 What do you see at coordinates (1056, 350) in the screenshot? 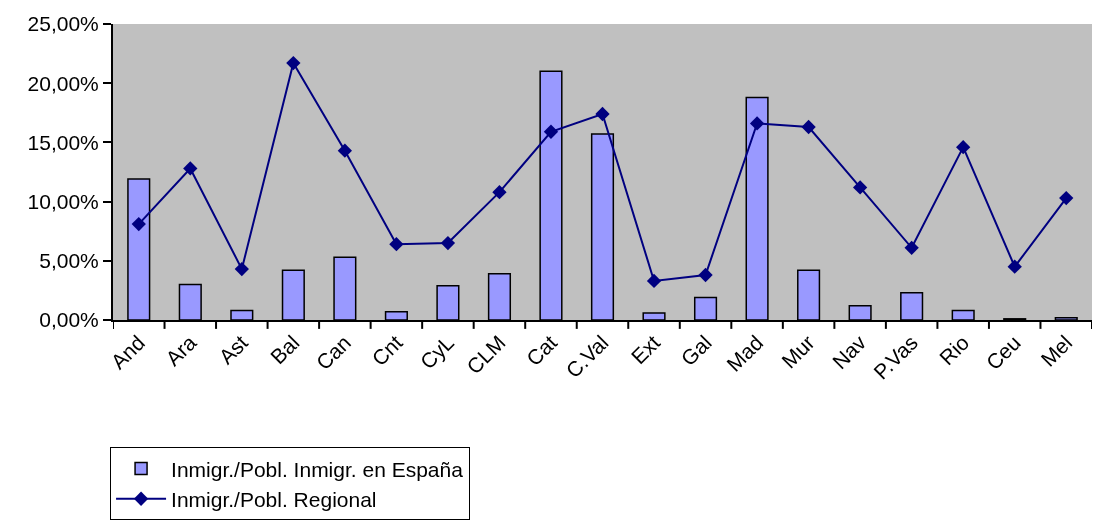
I see `x-tick-label: Mel` at bounding box center [1056, 350].